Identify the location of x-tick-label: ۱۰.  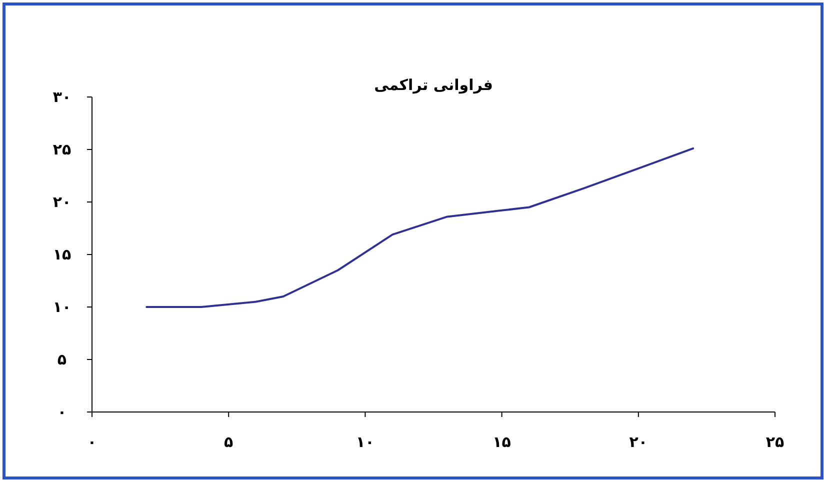
(365, 442).